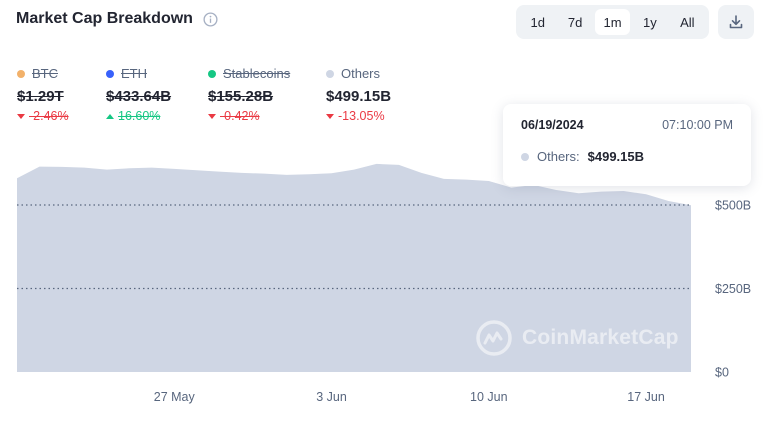  What do you see at coordinates (249, 116) in the screenshot?
I see `legend-change: -0.42%` at bounding box center [249, 116].